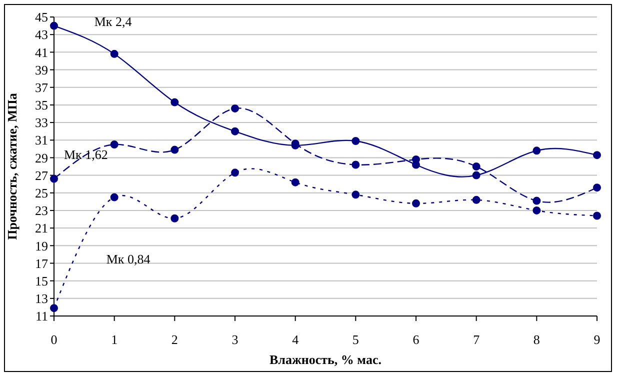 The width and height of the screenshot is (618, 382). What do you see at coordinates (41, 175) in the screenshot?
I see `y-tick-label: 27` at bounding box center [41, 175].